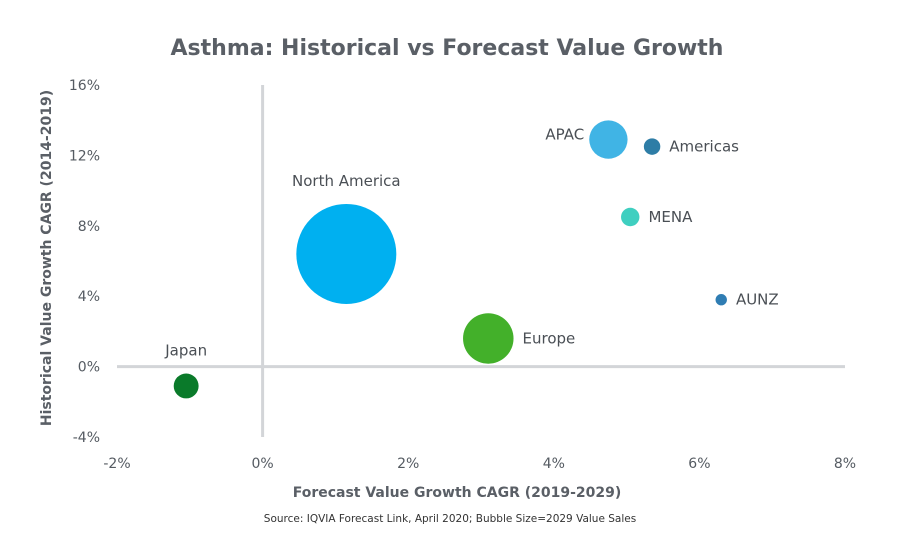  What do you see at coordinates (84, 262) in the screenshot?
I see `y-tick-labels: -4% 0% 4% 8% 12% 16%` at bounding box center [84, 262].